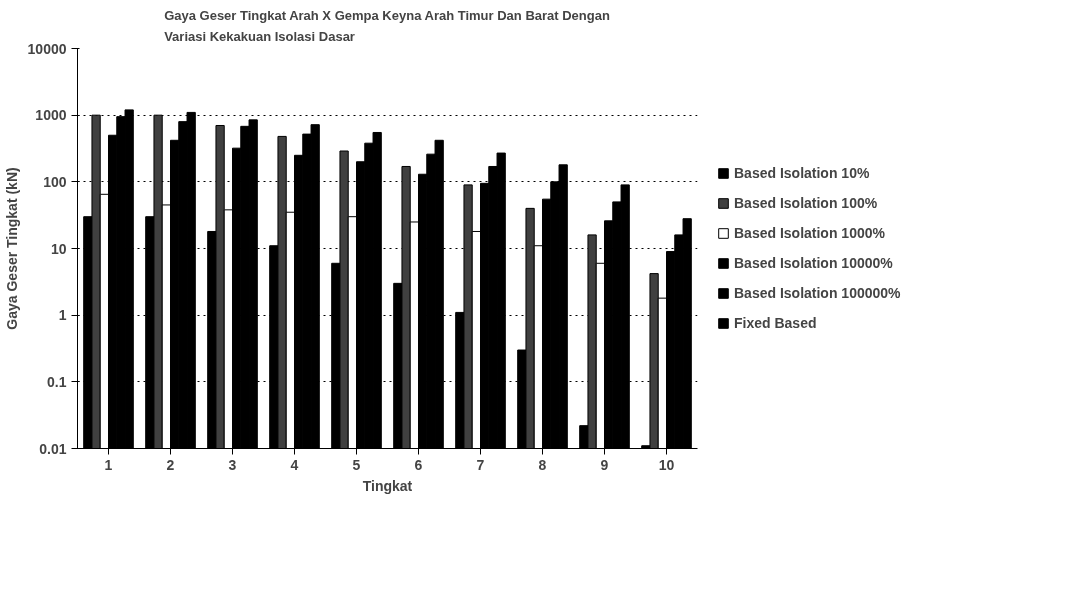 The image size is (1086, 595). Describe the element at coordinates (817, 293) in the screenshot. I see `legend-label: Based Isolation 100000%` at that location.